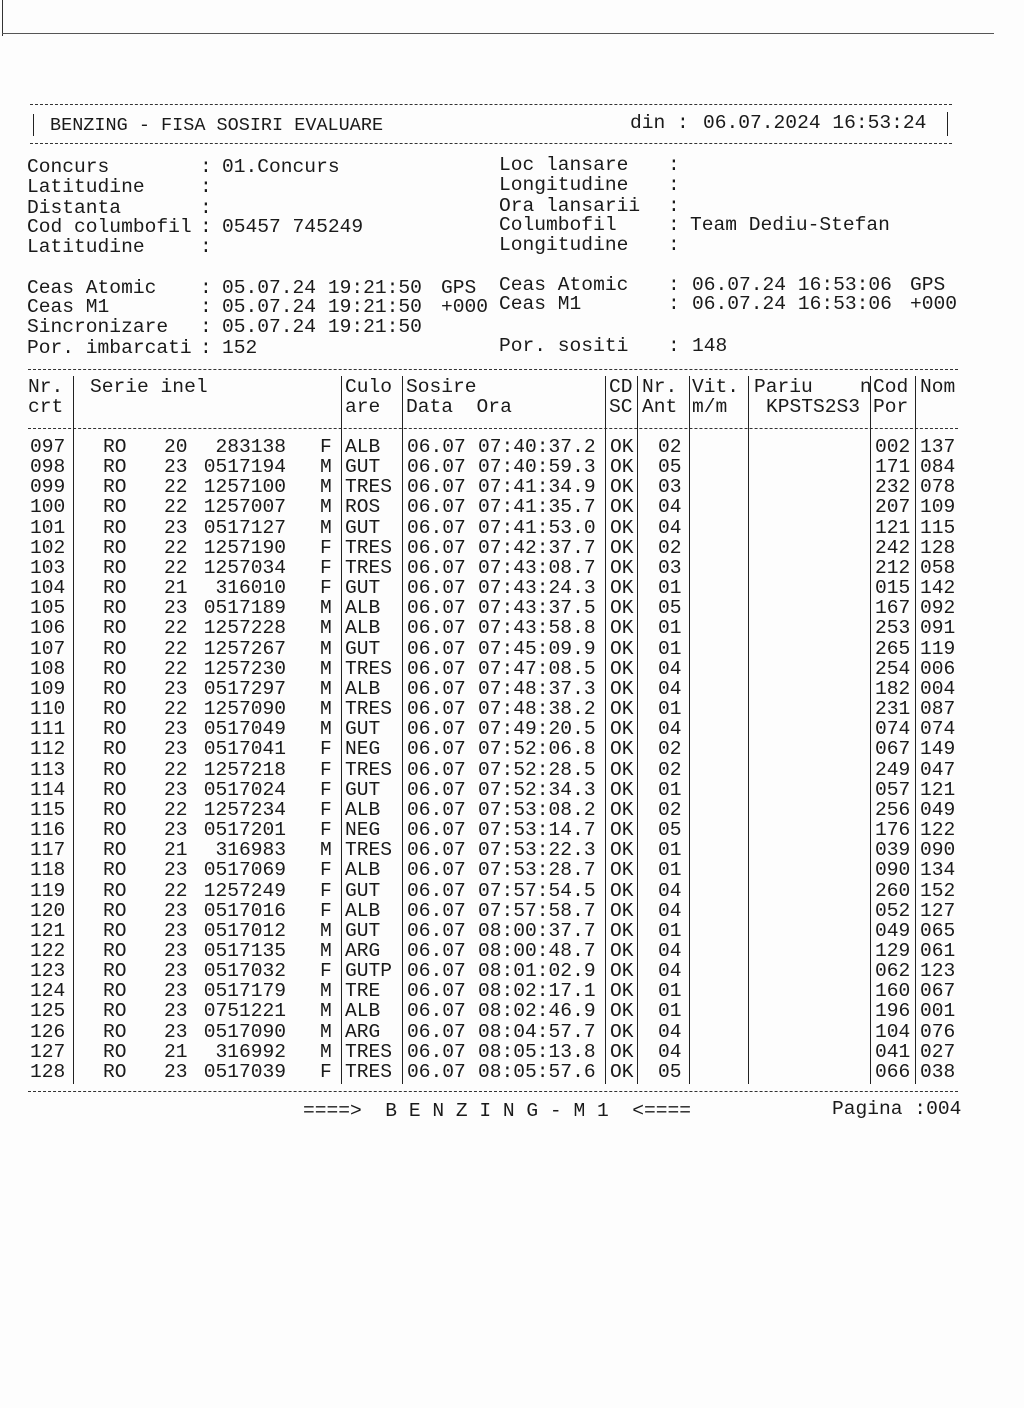 The image size is (1024, 1408). Describe the element at coordinates (86, 247) in the screenshot. I see `info-label: Latitudine` at that location.